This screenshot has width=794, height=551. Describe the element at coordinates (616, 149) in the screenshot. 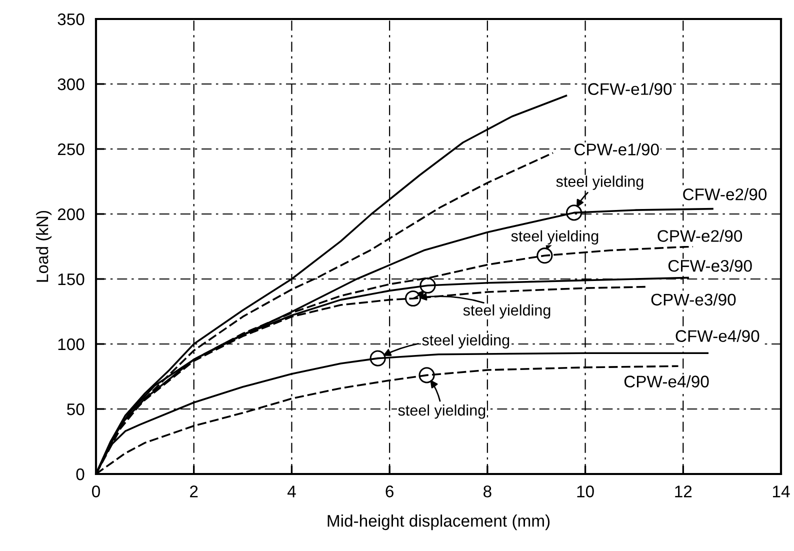

I see `series-label: CPW-e1/90` at that location.